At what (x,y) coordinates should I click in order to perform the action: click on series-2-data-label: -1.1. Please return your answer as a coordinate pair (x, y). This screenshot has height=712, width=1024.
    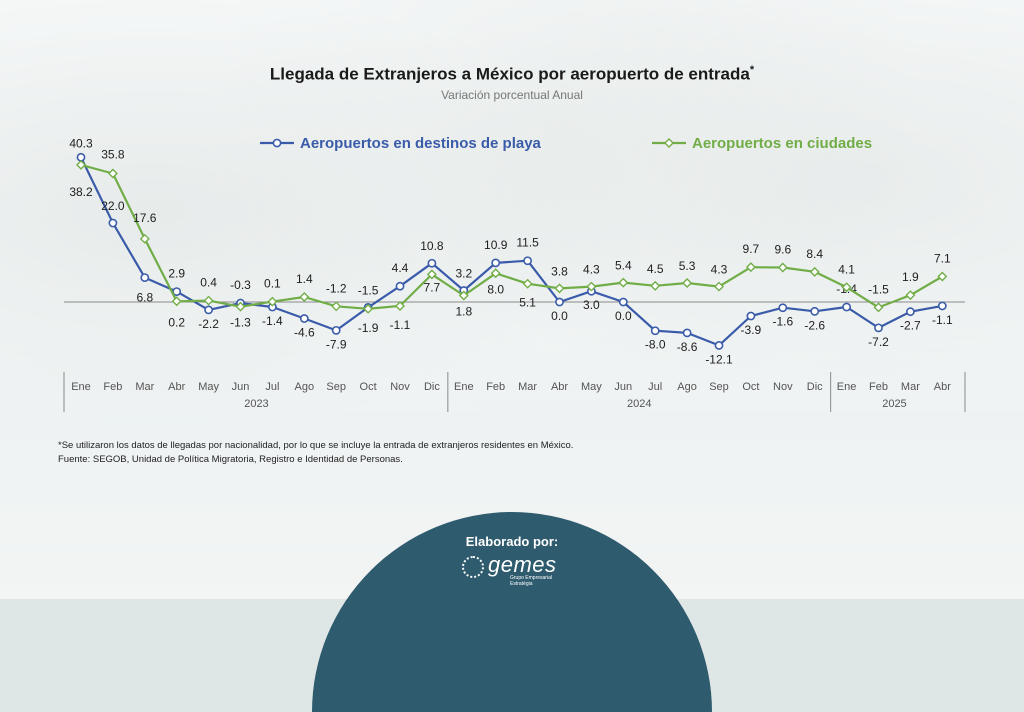
    Looking at the image, I should click on (400, 325).